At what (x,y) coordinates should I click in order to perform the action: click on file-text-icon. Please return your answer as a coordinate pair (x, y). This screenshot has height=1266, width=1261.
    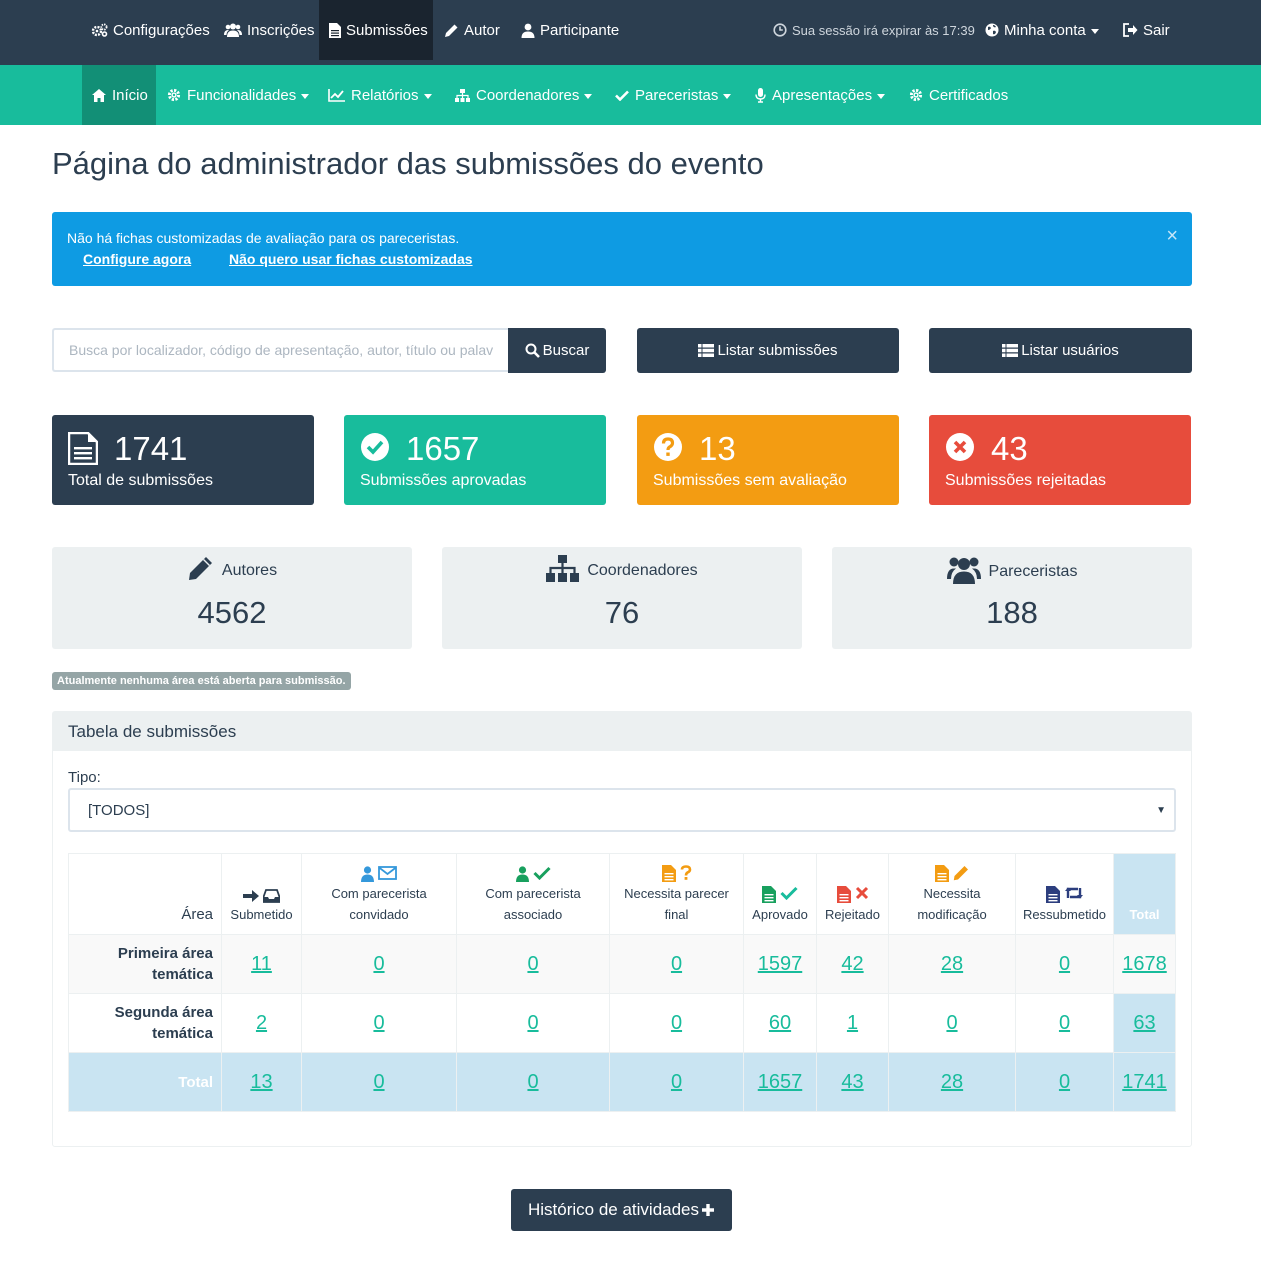
    Looking at the image, I should click on (843, 894).